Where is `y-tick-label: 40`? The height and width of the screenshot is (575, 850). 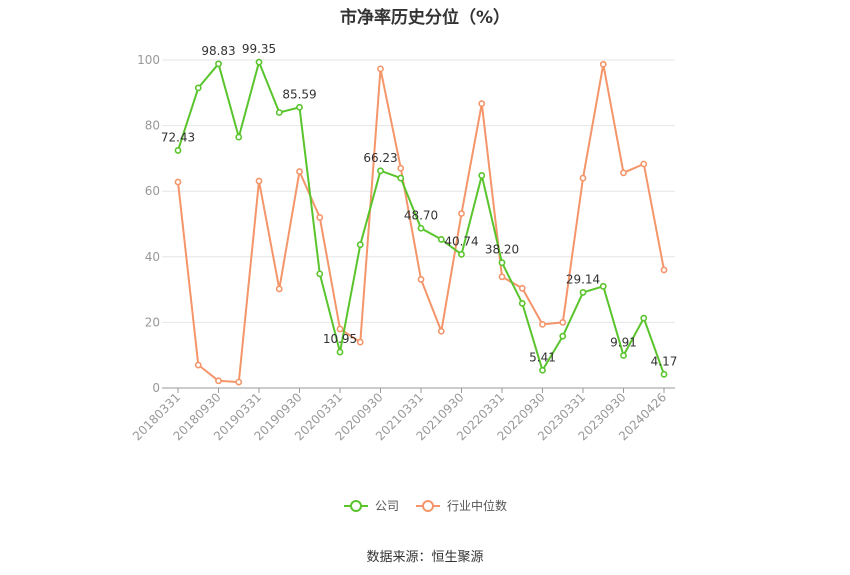
y-tick-label: 40 is located at coordinates (152, 257).